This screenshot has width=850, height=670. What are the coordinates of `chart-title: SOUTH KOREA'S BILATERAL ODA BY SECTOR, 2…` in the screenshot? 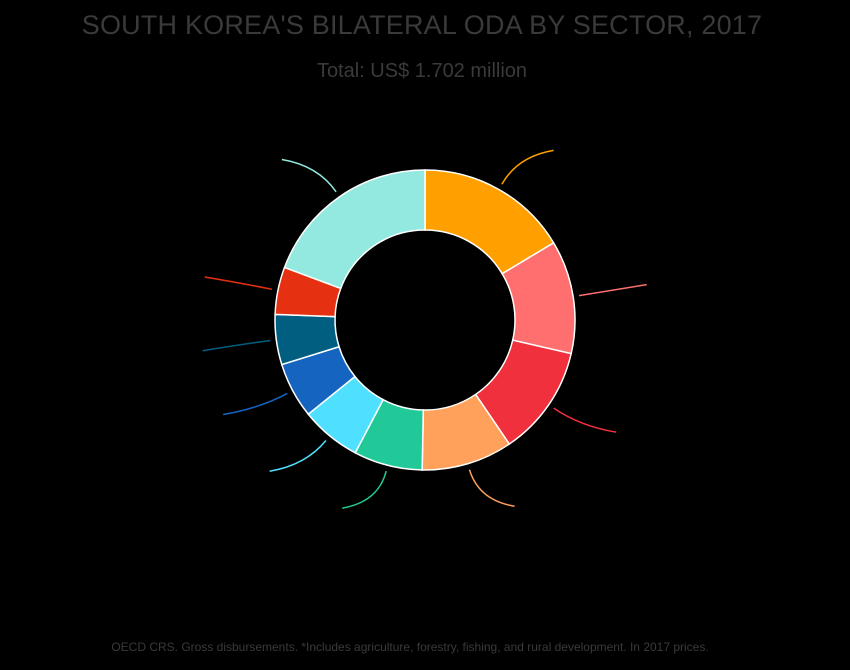 It's located at (422, 25).